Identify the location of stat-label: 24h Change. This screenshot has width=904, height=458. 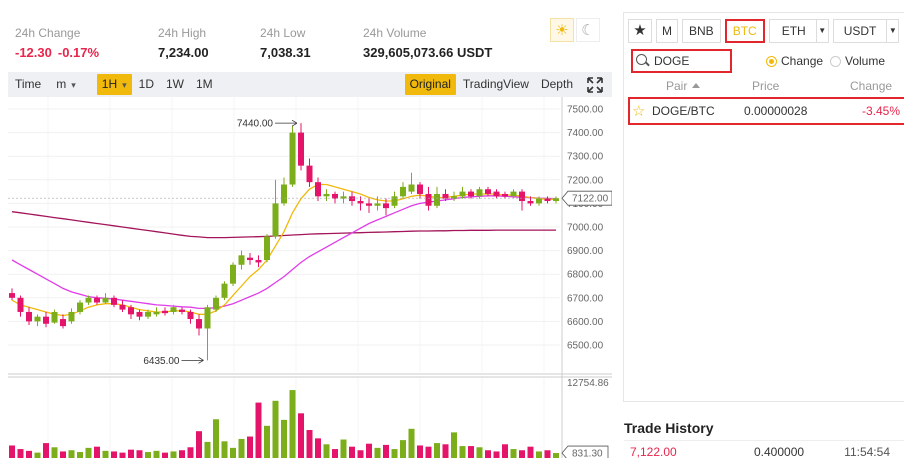
(48, 33).